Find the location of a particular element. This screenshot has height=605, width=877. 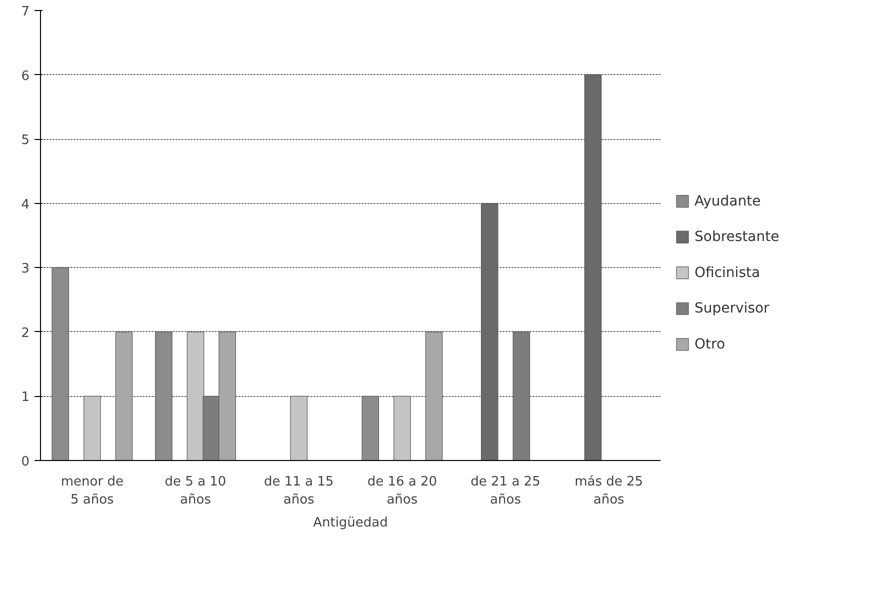

legend-label: Oficinista is located at coordinates (727, 272).